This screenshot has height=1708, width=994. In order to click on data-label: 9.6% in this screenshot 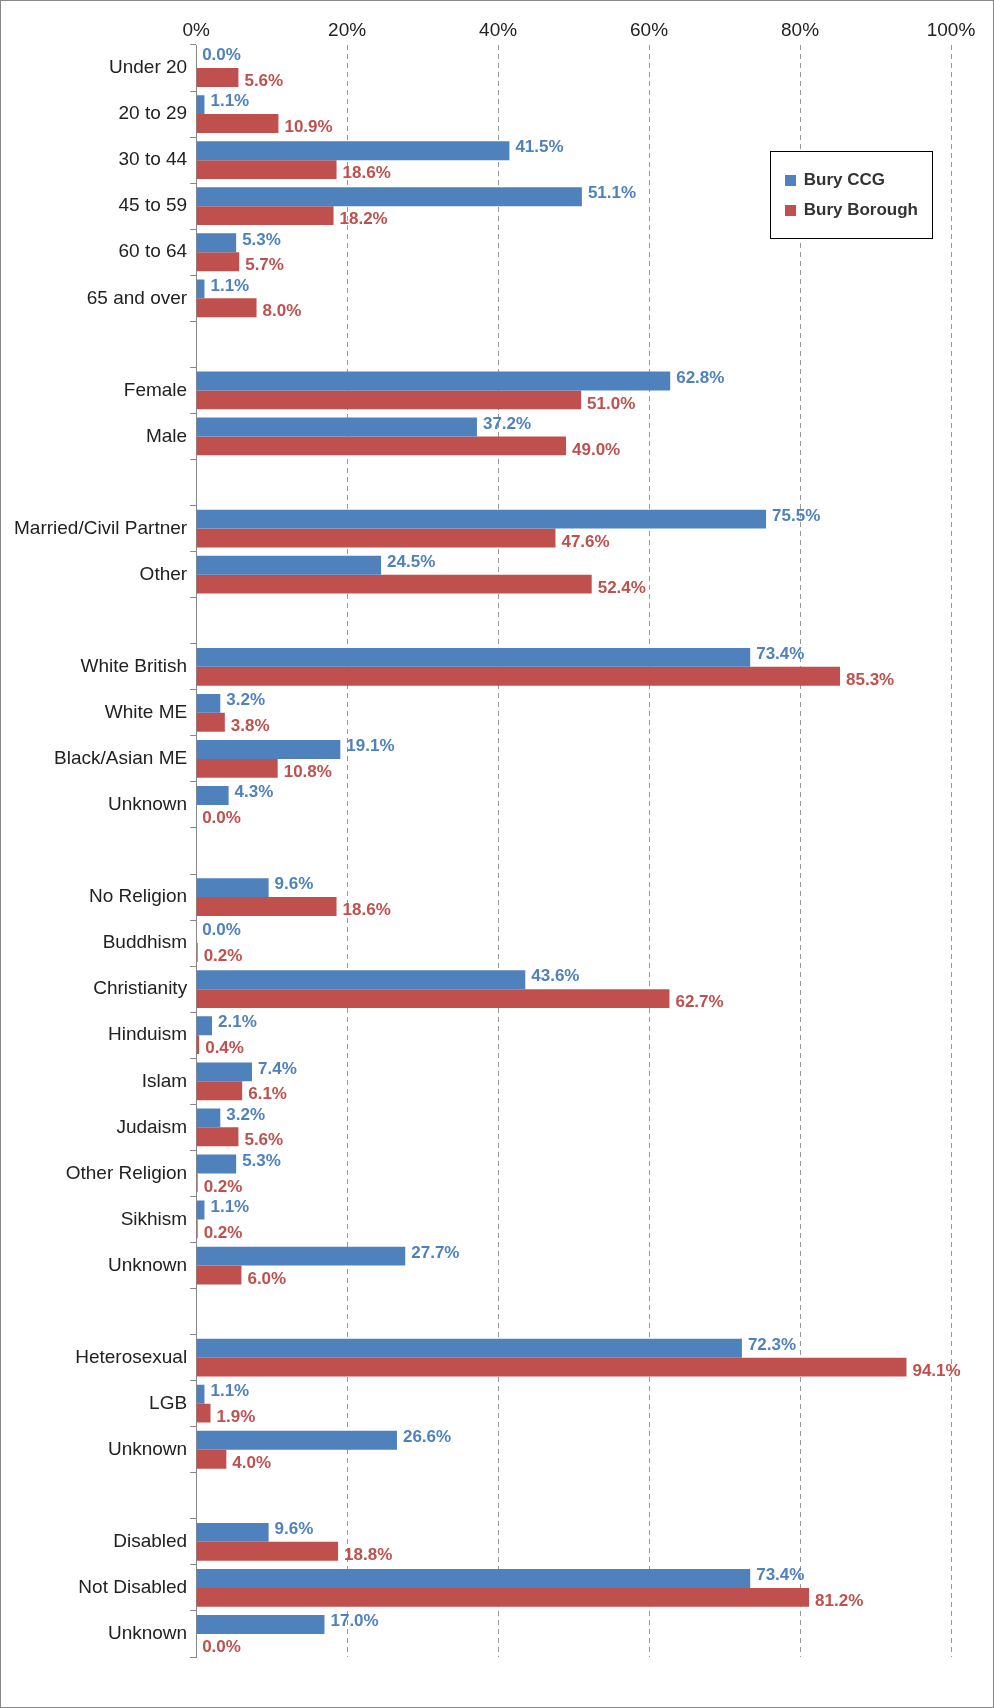, I will do `click(294, 1529)`.